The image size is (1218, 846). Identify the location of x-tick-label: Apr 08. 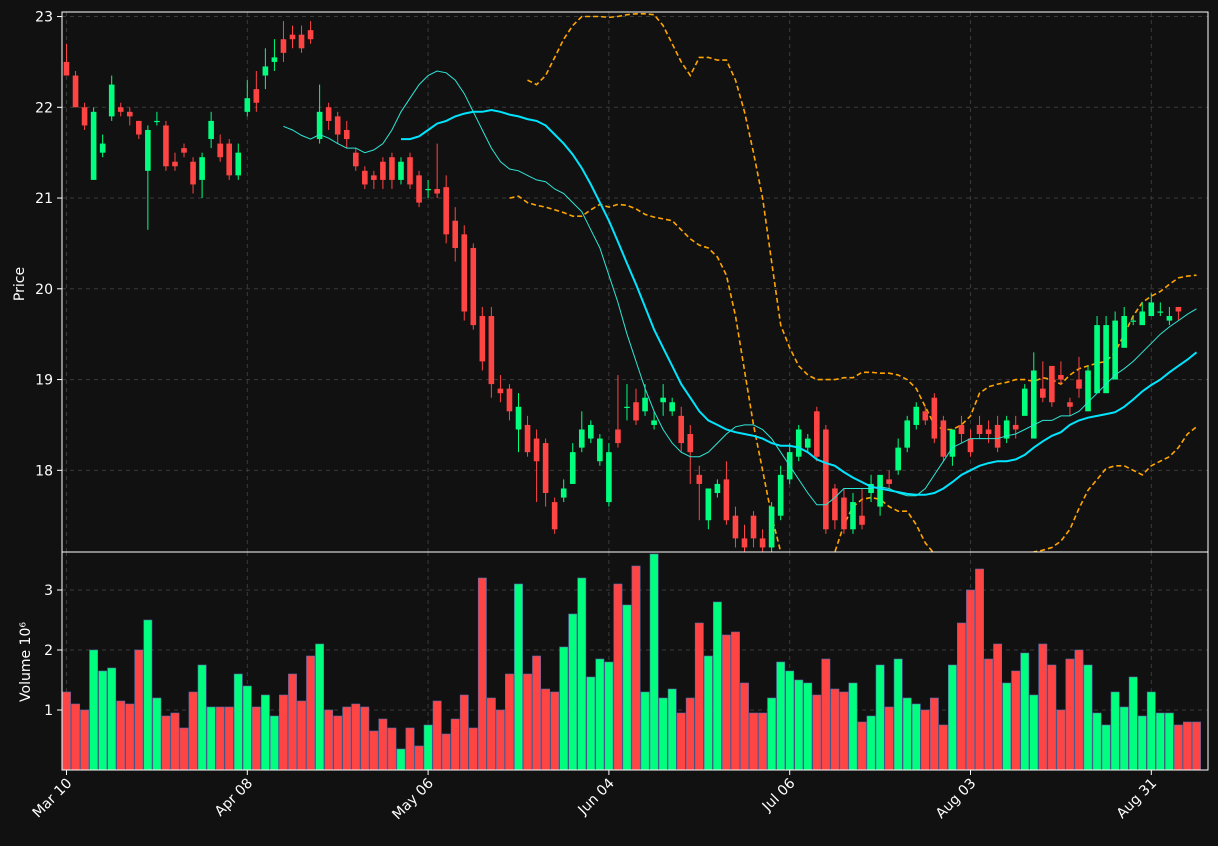
(234, 798).